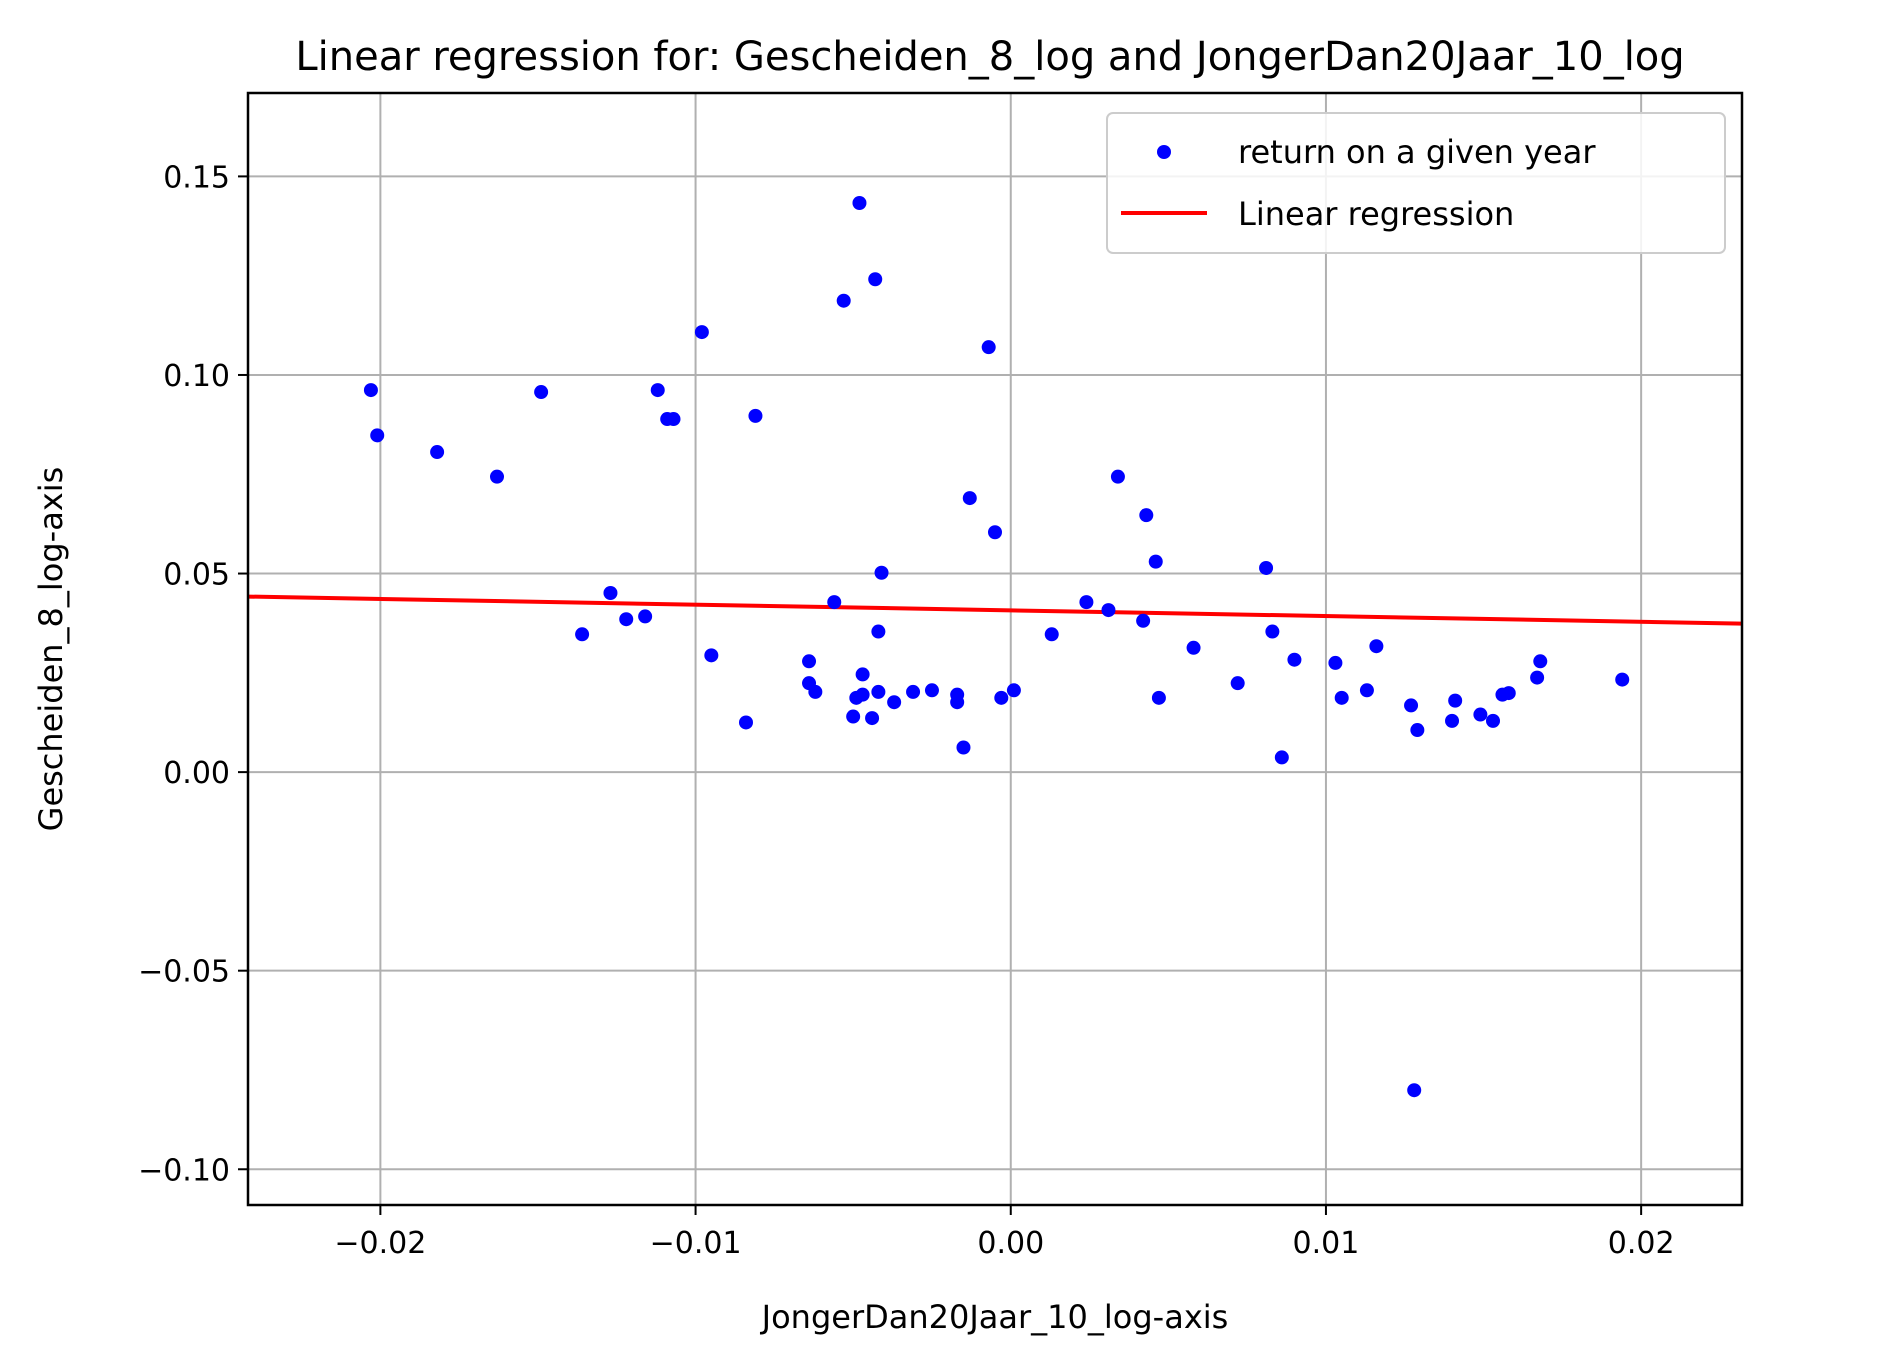  I want to click on y-tick-label: −0.05, so click(184, 972).